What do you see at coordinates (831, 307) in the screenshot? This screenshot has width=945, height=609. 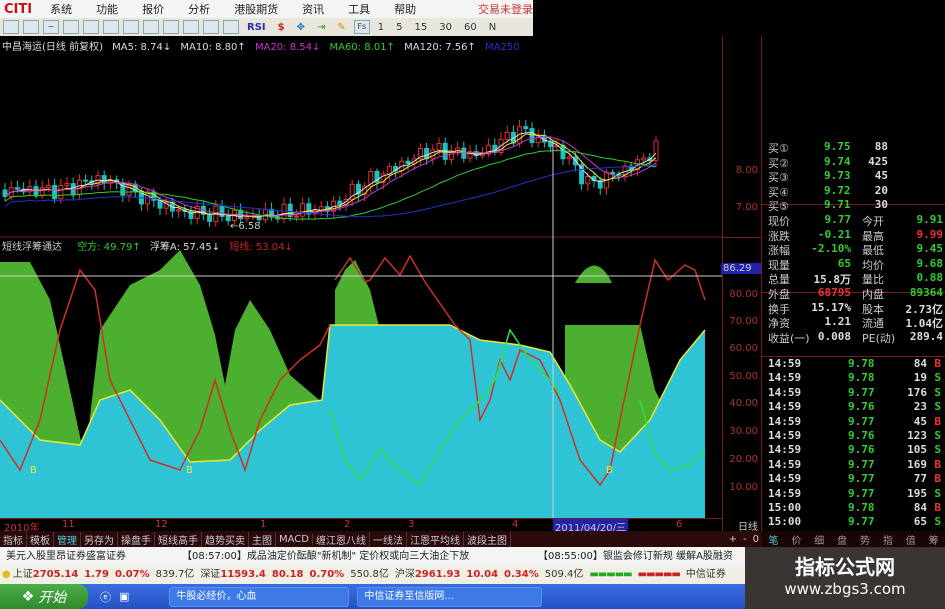 I see `stat-value: 15.17%` at bounding box center [831, 307].